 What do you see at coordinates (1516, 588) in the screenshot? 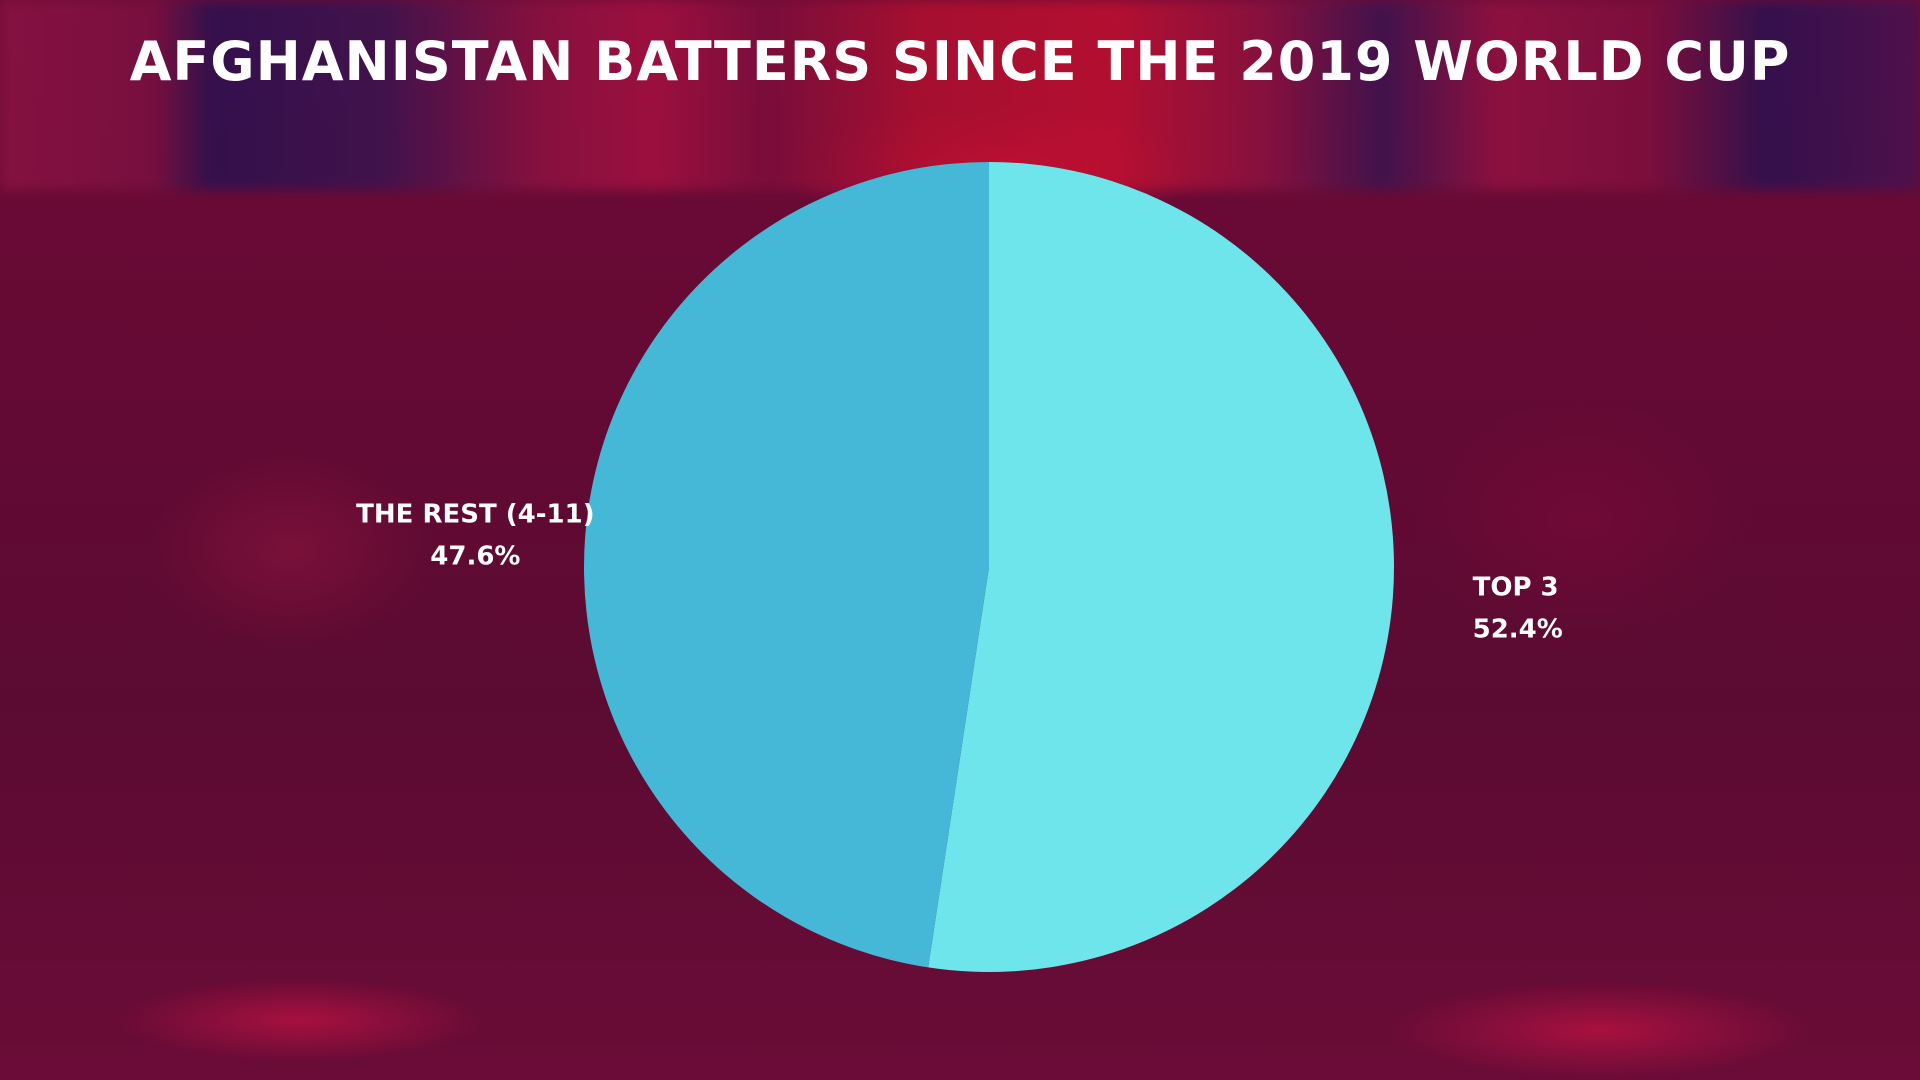
I see `slice-label-0: TOP 3` at bounding box center [1516, 588].